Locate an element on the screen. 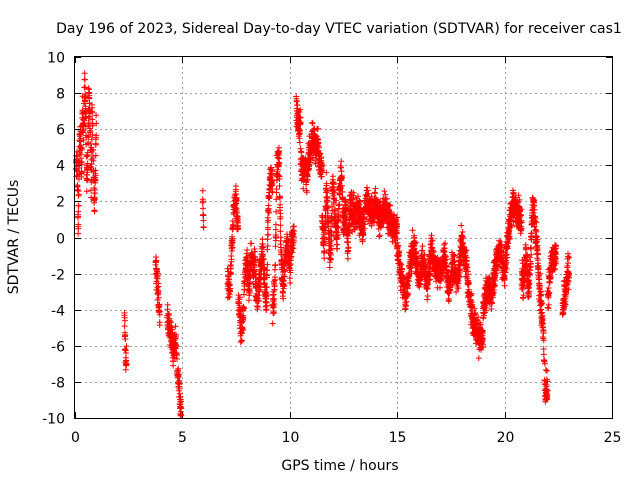  y-tick-label: 4 is located at coordinates (60, 167).